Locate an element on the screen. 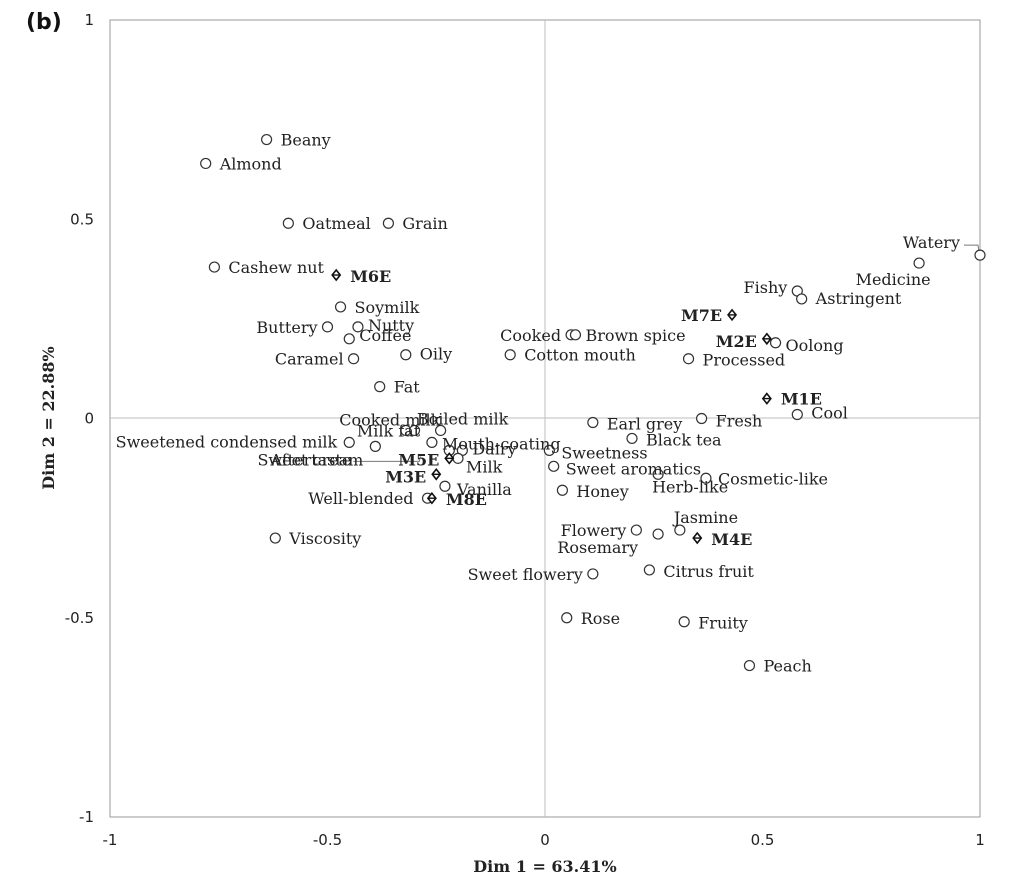 The width and height of the screenshot is (1024, 885). attribute-point-sweetened-condensed-milk is located at coordinates (349, 442).